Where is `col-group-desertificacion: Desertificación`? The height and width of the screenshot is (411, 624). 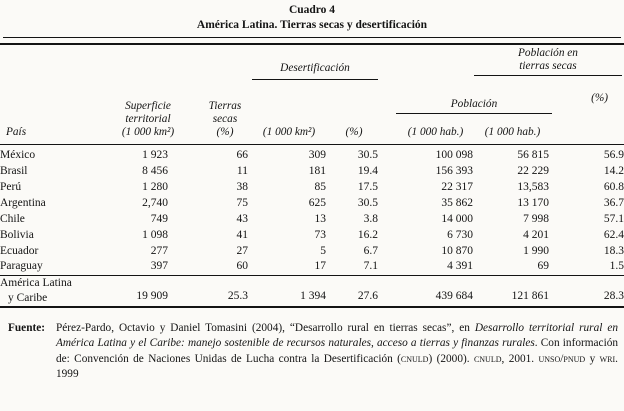
col-group-desertificacion: Desertificación is located at coordinates (315, 71).